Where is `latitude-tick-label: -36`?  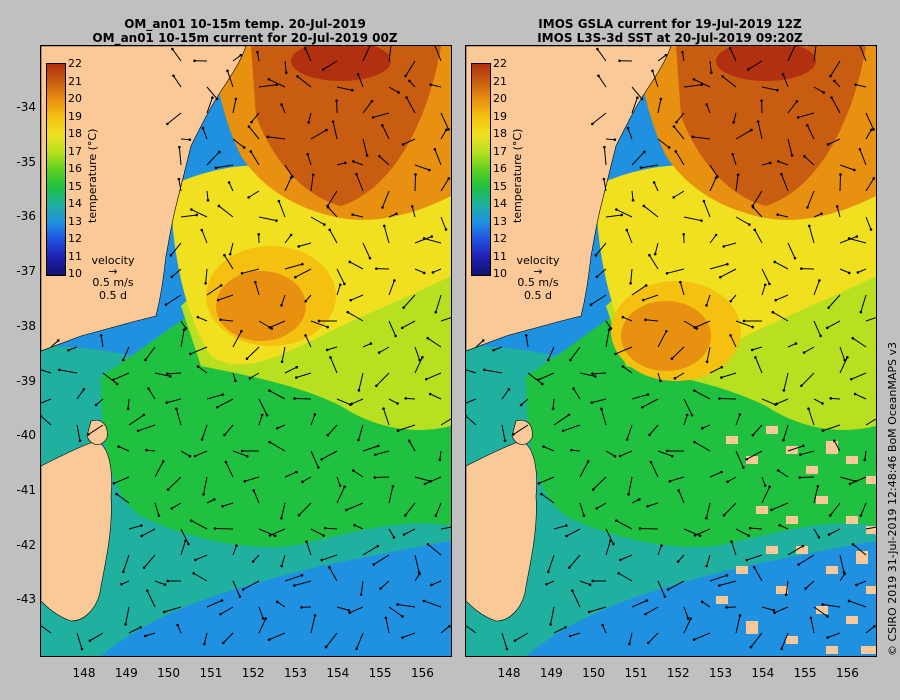
latitude-tick-label: -36 is located at coordinates (26, 216).